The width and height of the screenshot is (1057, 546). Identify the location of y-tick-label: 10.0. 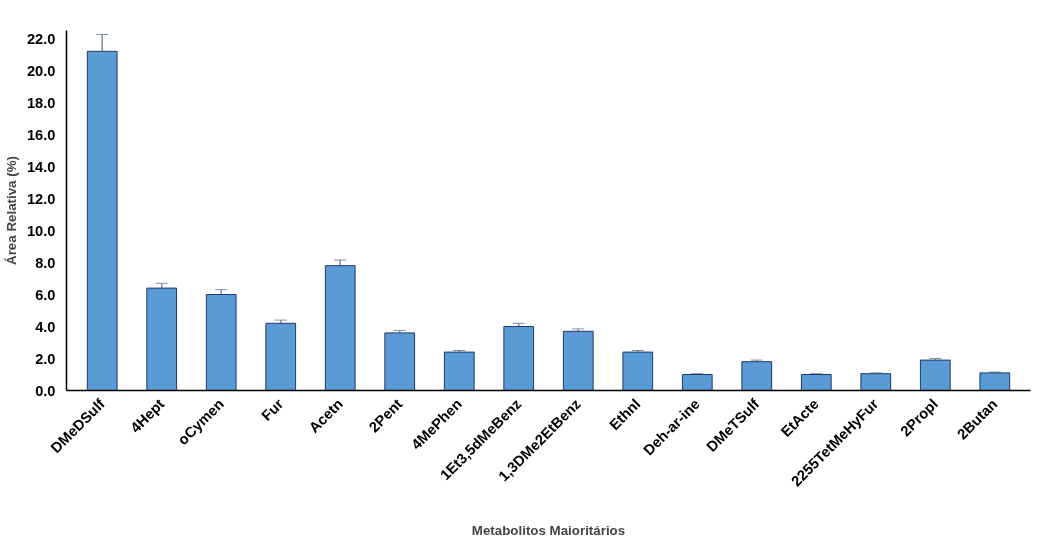
(41, 230).